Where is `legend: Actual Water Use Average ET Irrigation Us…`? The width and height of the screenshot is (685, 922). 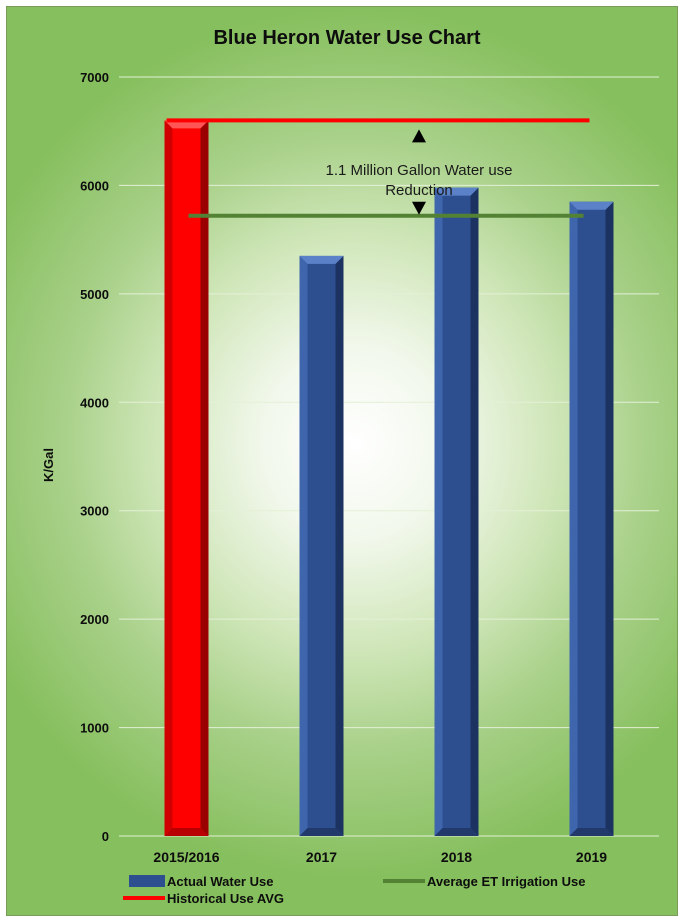
legend: Actual Water Use Average ET Irrigation Us… is located at coordinates (354, 890).